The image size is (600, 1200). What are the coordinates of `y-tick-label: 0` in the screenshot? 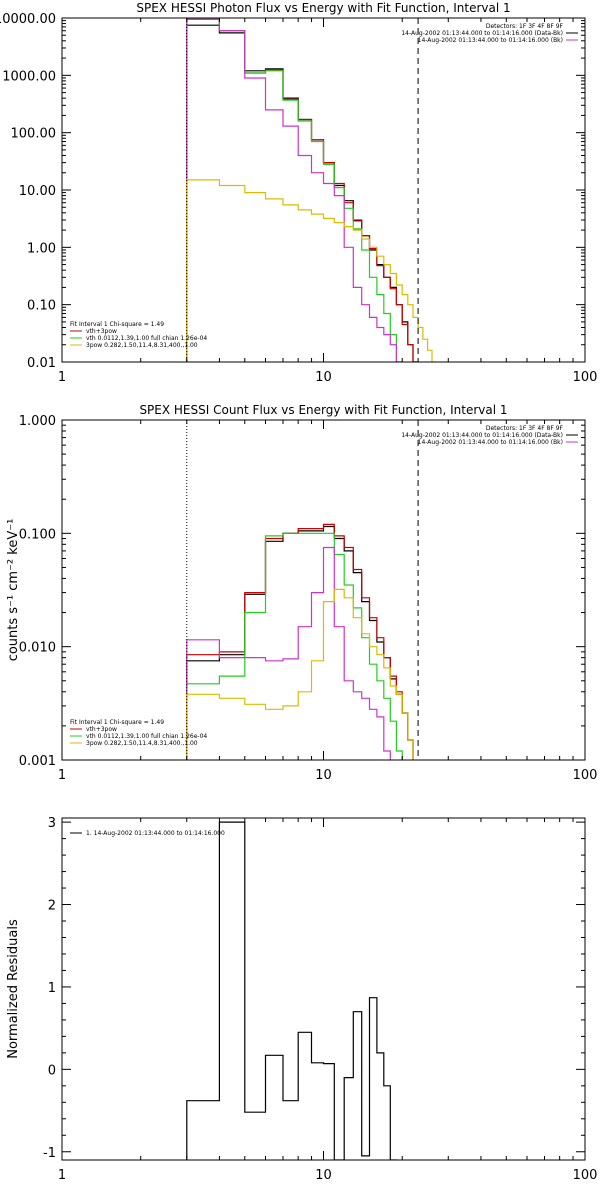 It's located at (52, 1070).